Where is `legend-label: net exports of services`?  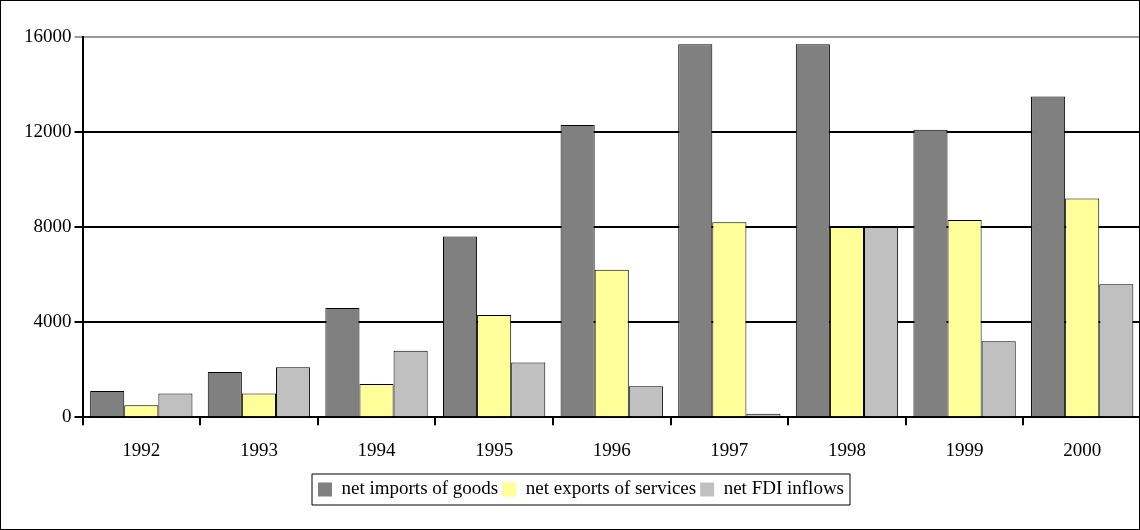 legend-label: net exports of services is located at coordinates (611, 488).